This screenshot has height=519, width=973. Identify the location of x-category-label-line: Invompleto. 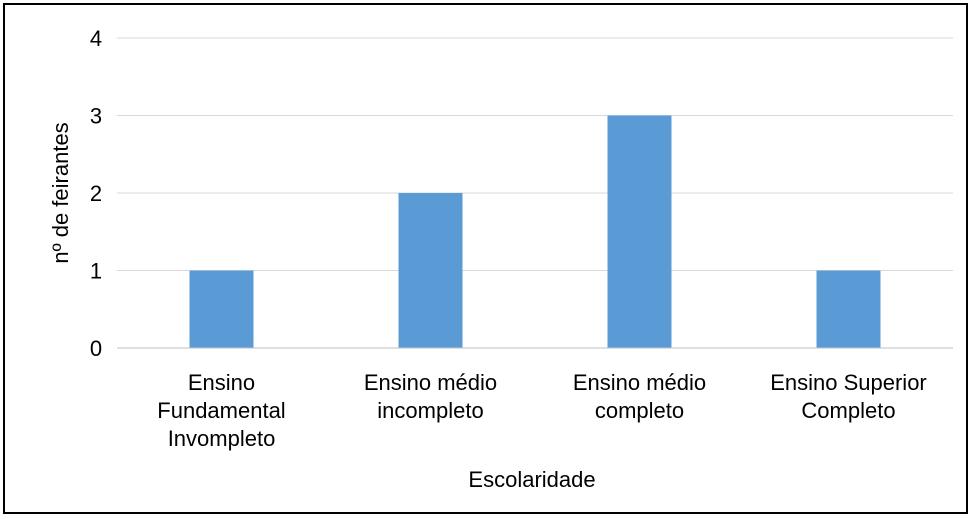
(222, 438).